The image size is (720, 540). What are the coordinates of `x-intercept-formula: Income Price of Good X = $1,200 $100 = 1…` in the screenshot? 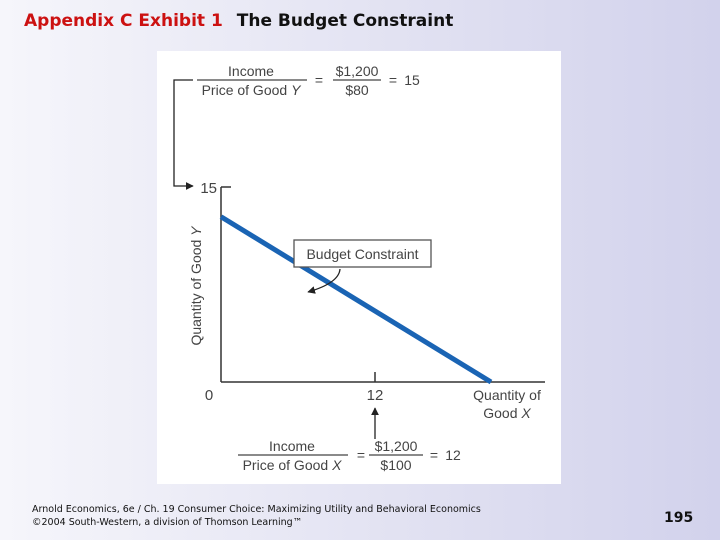 It's located at (349, 455).